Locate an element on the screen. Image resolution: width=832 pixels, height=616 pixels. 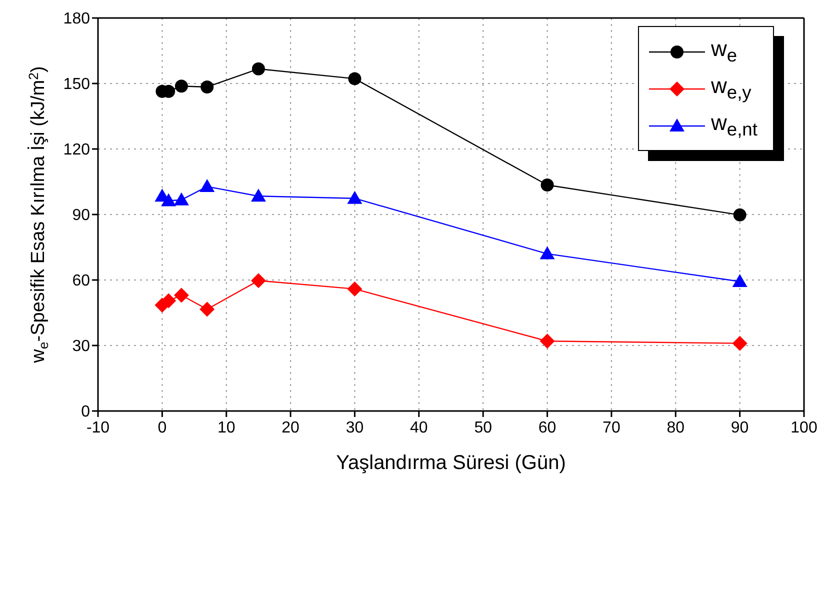
y-tick-label: 180 is located at coordinates (76, 19).